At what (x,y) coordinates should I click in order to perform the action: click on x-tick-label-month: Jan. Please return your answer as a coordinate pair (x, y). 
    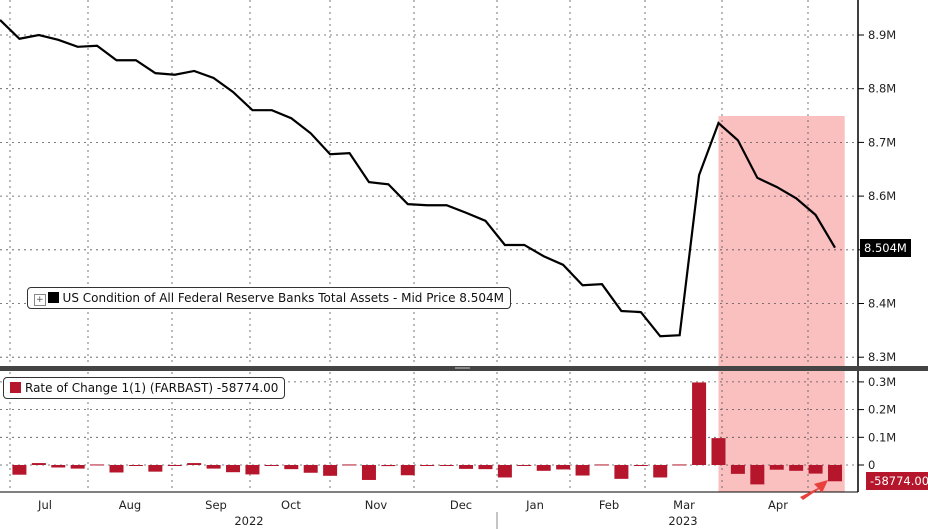
    Looking at the image, I should click on (534, 505).